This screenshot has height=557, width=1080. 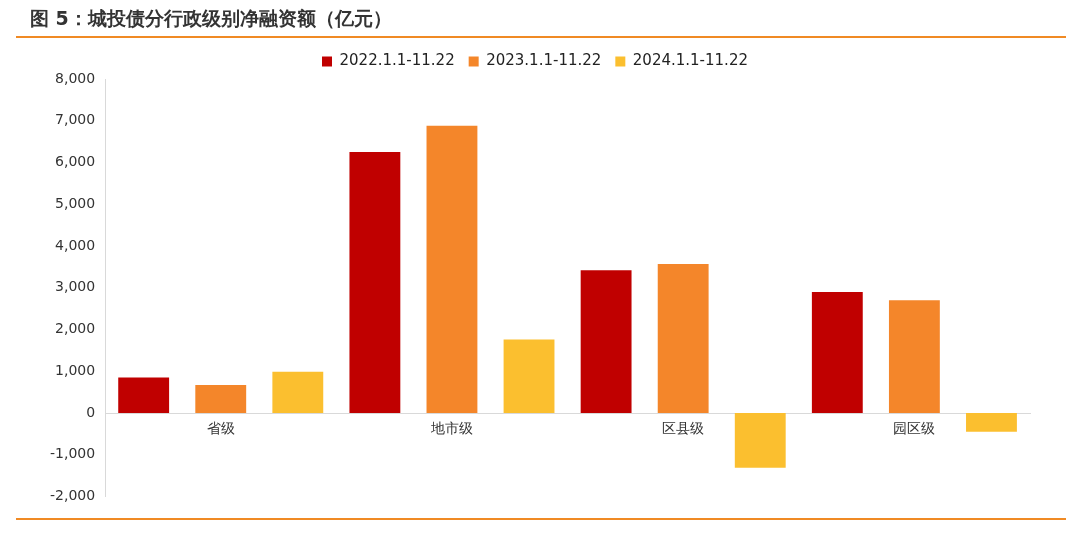 What do you see at coordinates (397, 60) in the screenshot?
I see `legend-label: 2022.1.1-11.22` at bounding box center [397, 60].